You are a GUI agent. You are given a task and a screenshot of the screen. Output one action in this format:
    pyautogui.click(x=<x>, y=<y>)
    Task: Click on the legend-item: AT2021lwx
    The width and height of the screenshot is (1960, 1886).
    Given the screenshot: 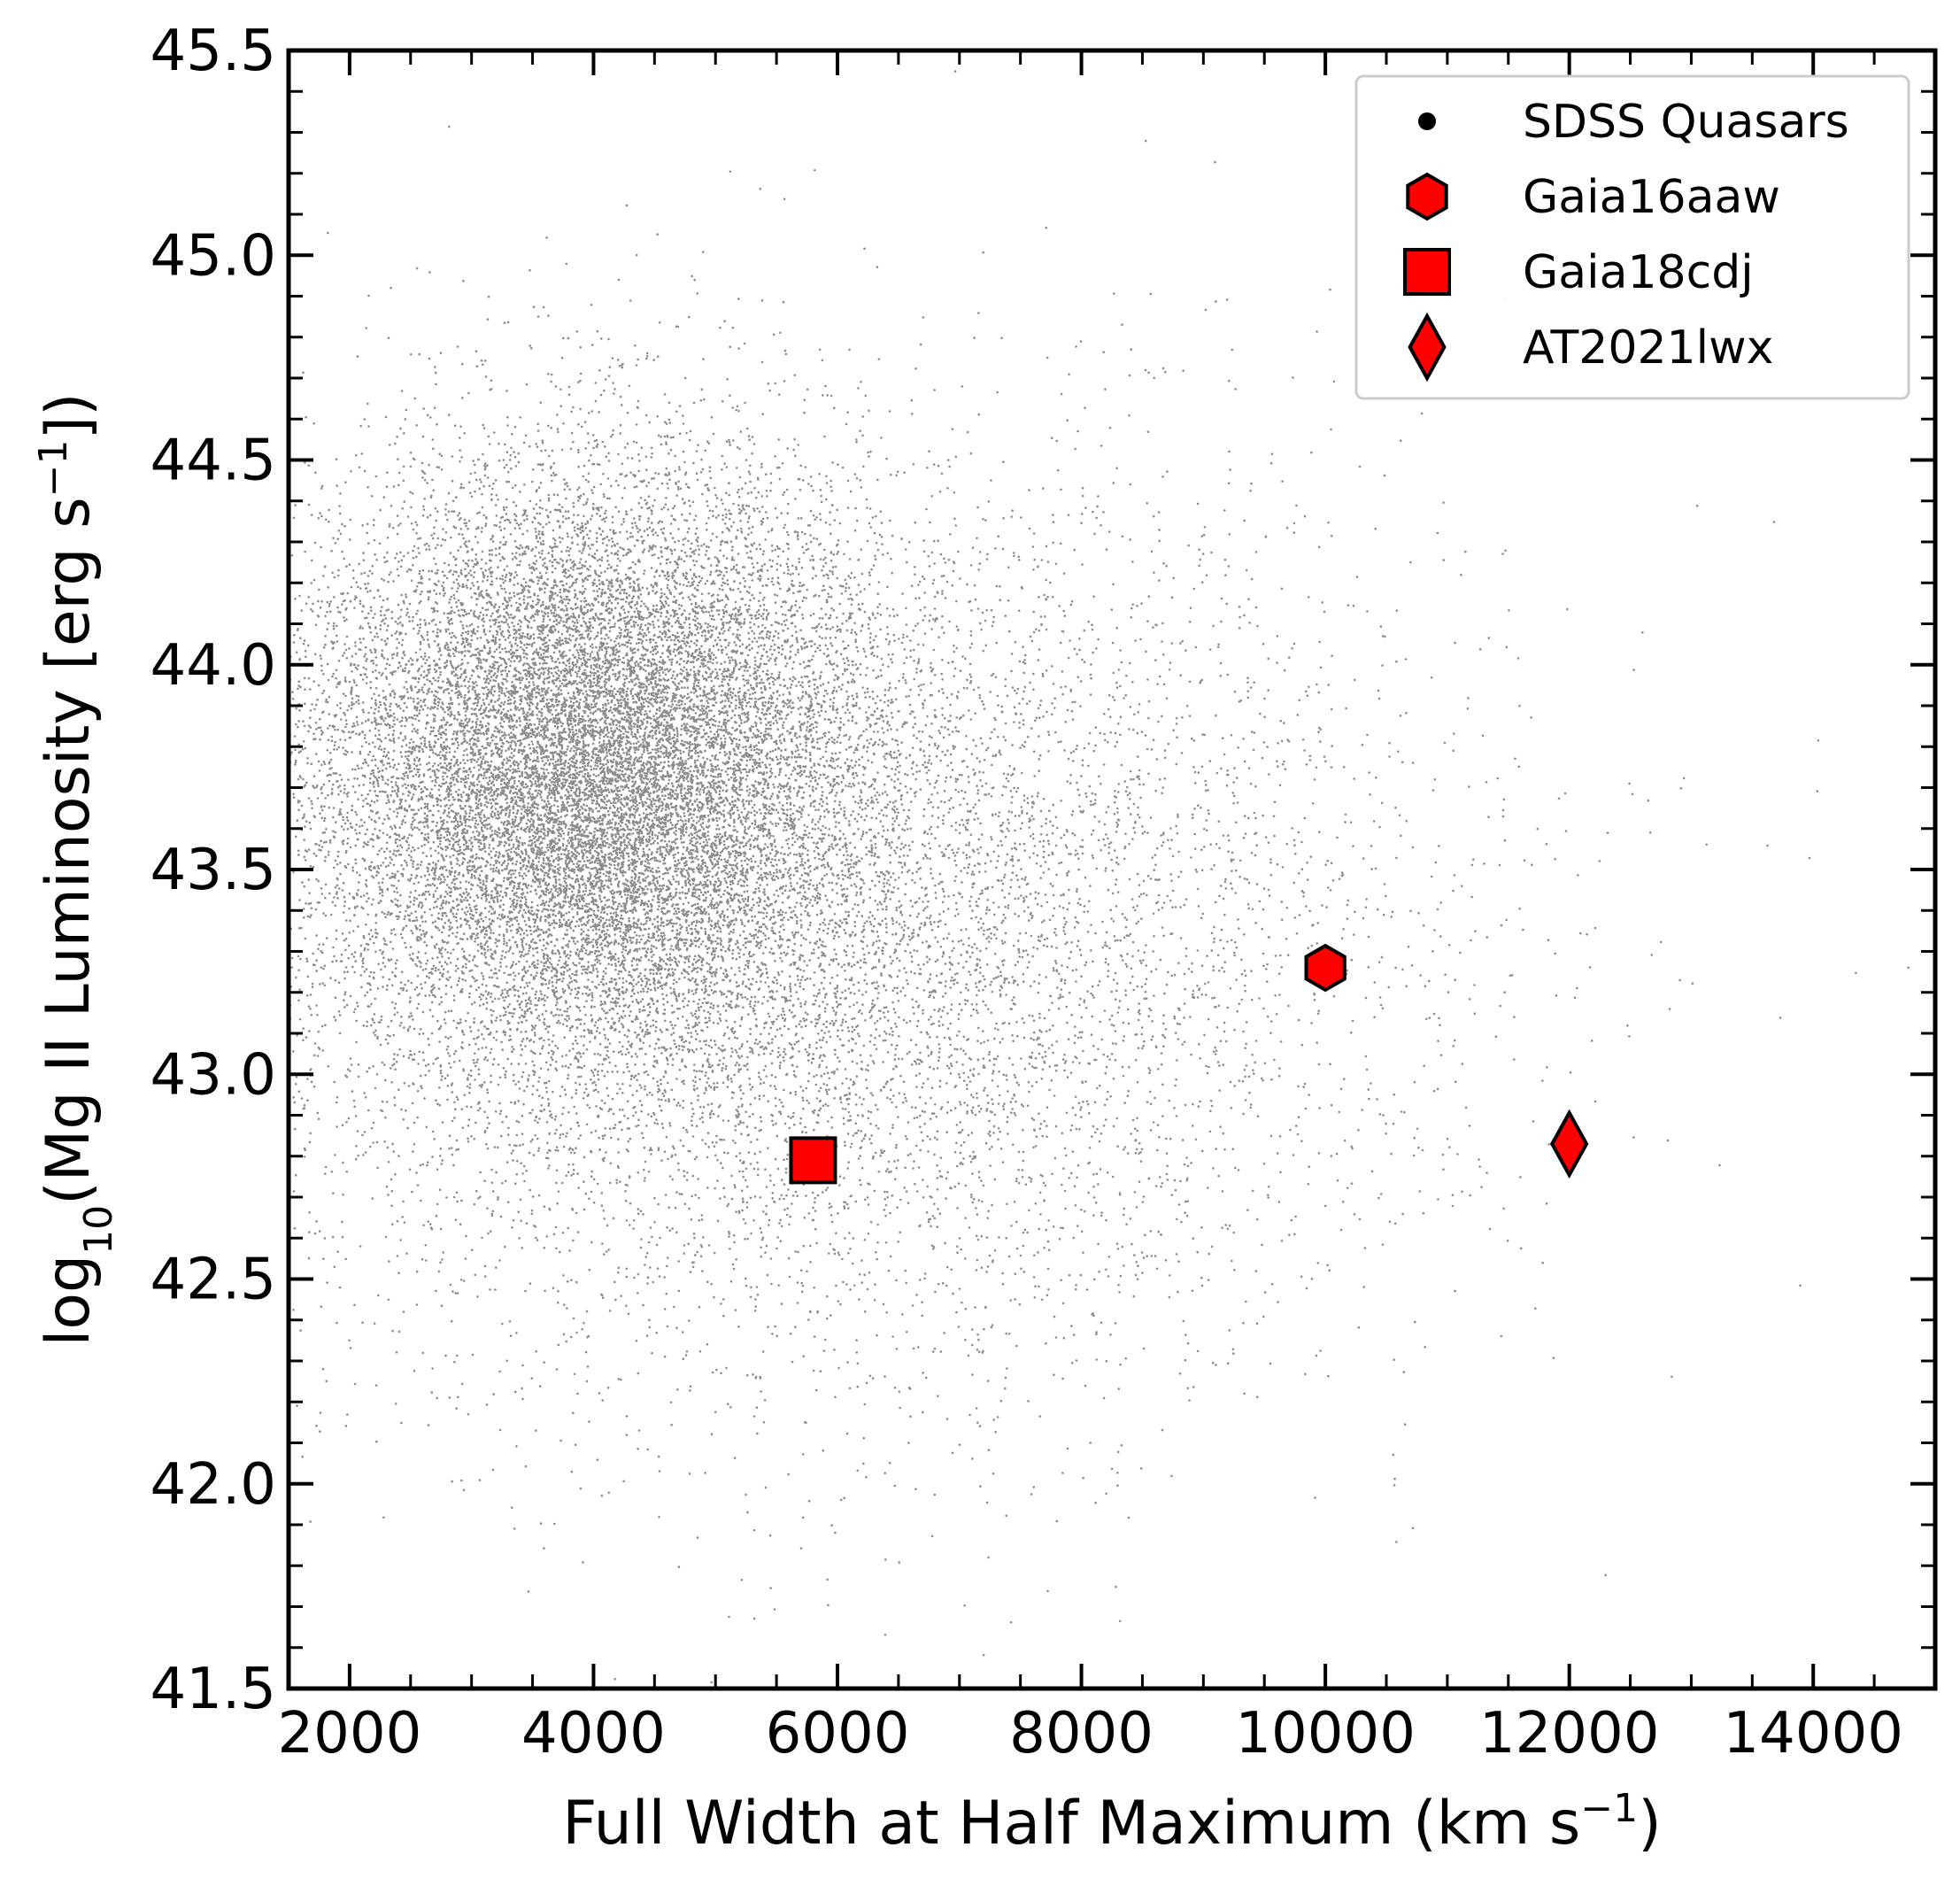 What is the action you would take?
    pyautogui.click(x=1591, y=348)
    